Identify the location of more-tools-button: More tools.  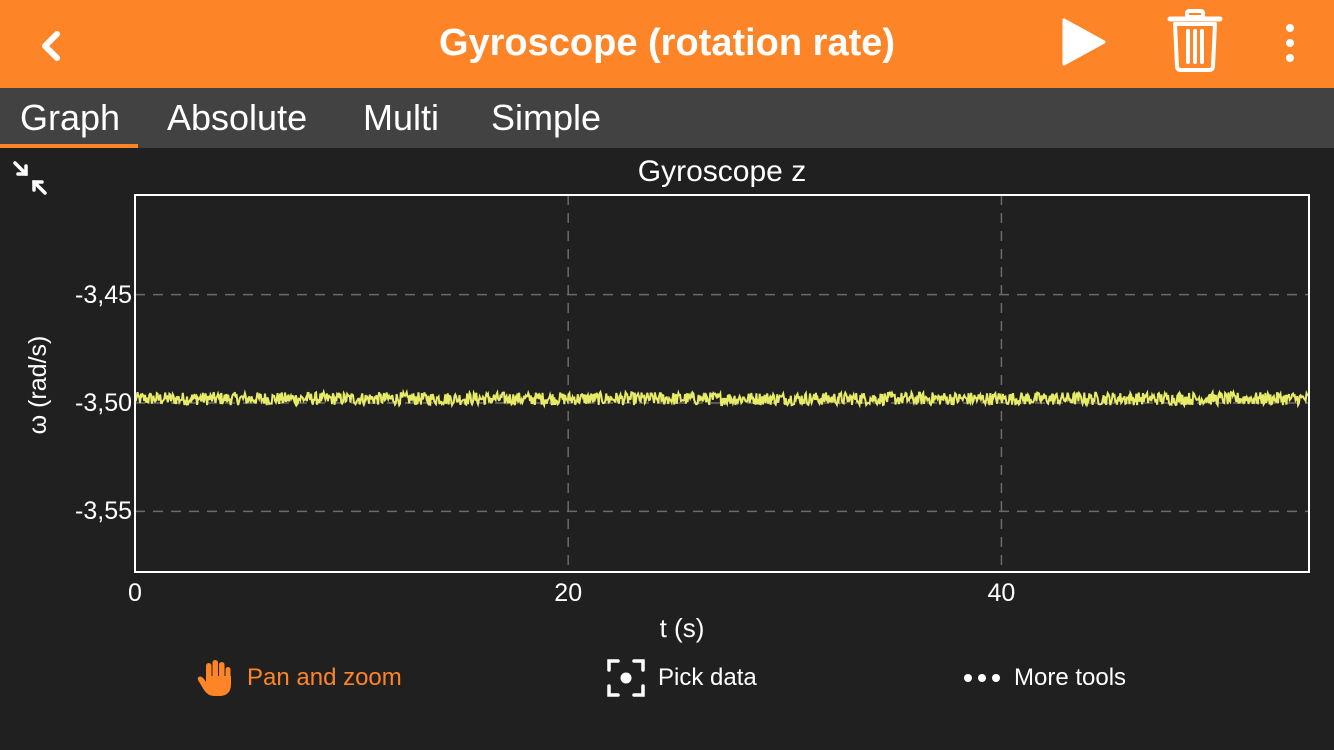
(1044, 678).